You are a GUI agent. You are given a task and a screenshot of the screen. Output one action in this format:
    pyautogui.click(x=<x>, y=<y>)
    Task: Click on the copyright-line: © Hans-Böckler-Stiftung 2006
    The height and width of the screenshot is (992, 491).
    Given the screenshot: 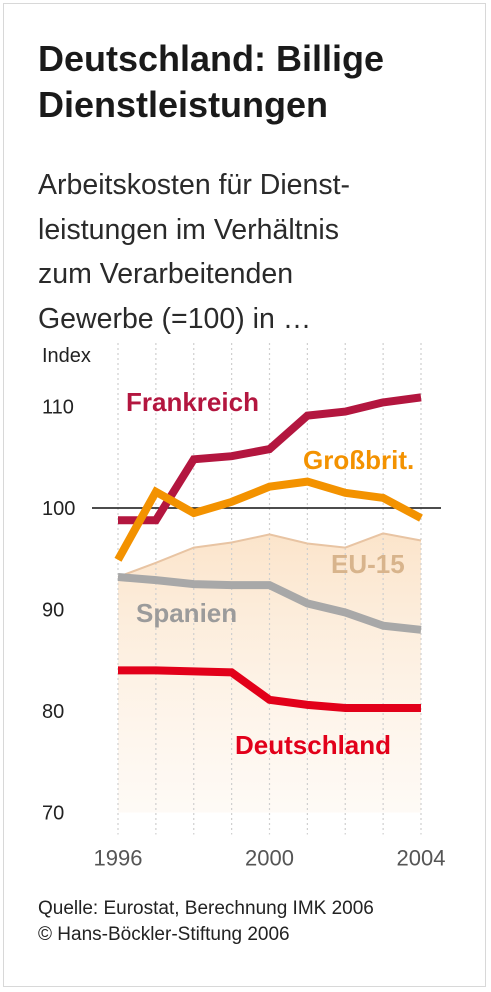 What is the action you would take?
    pyautogui.click(x=164, y=934)
    